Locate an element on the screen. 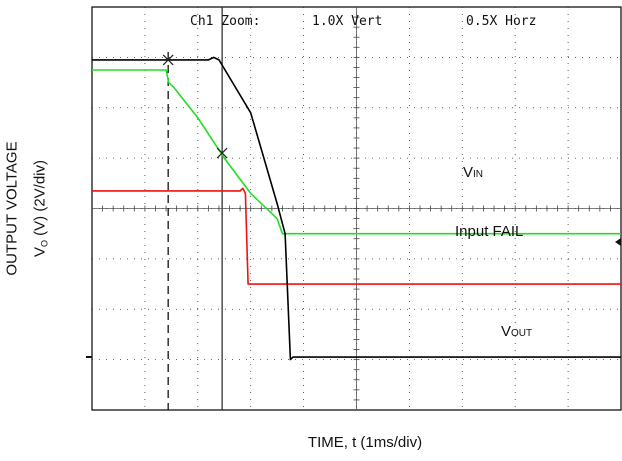 Image resolution: width=622 pixels, height=461 pixels. vin-annotation-main: V is located at coordinates (468, 172).